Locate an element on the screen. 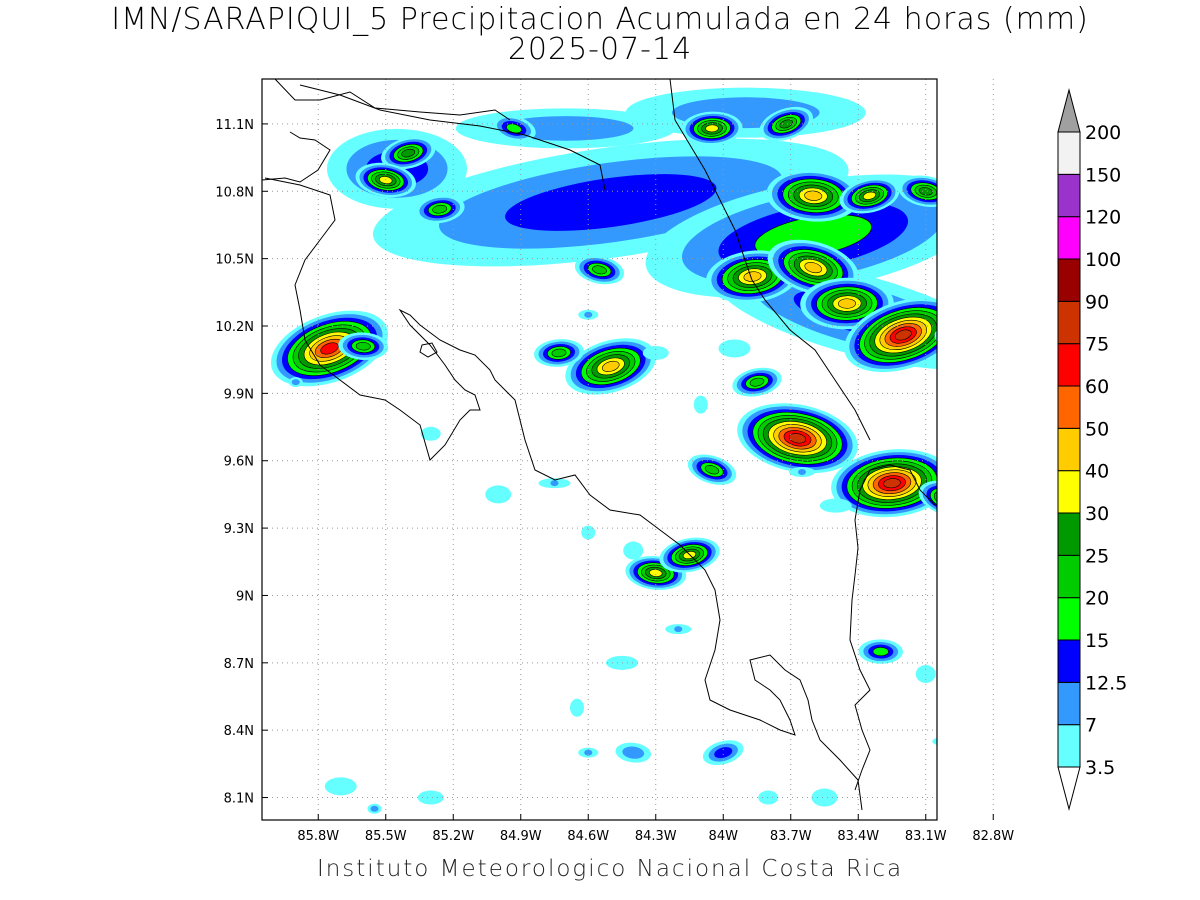 Image resolution: width=1200 pixels, height=900 pixels. legend-label: 200 is located at coordinates (1103, 133).